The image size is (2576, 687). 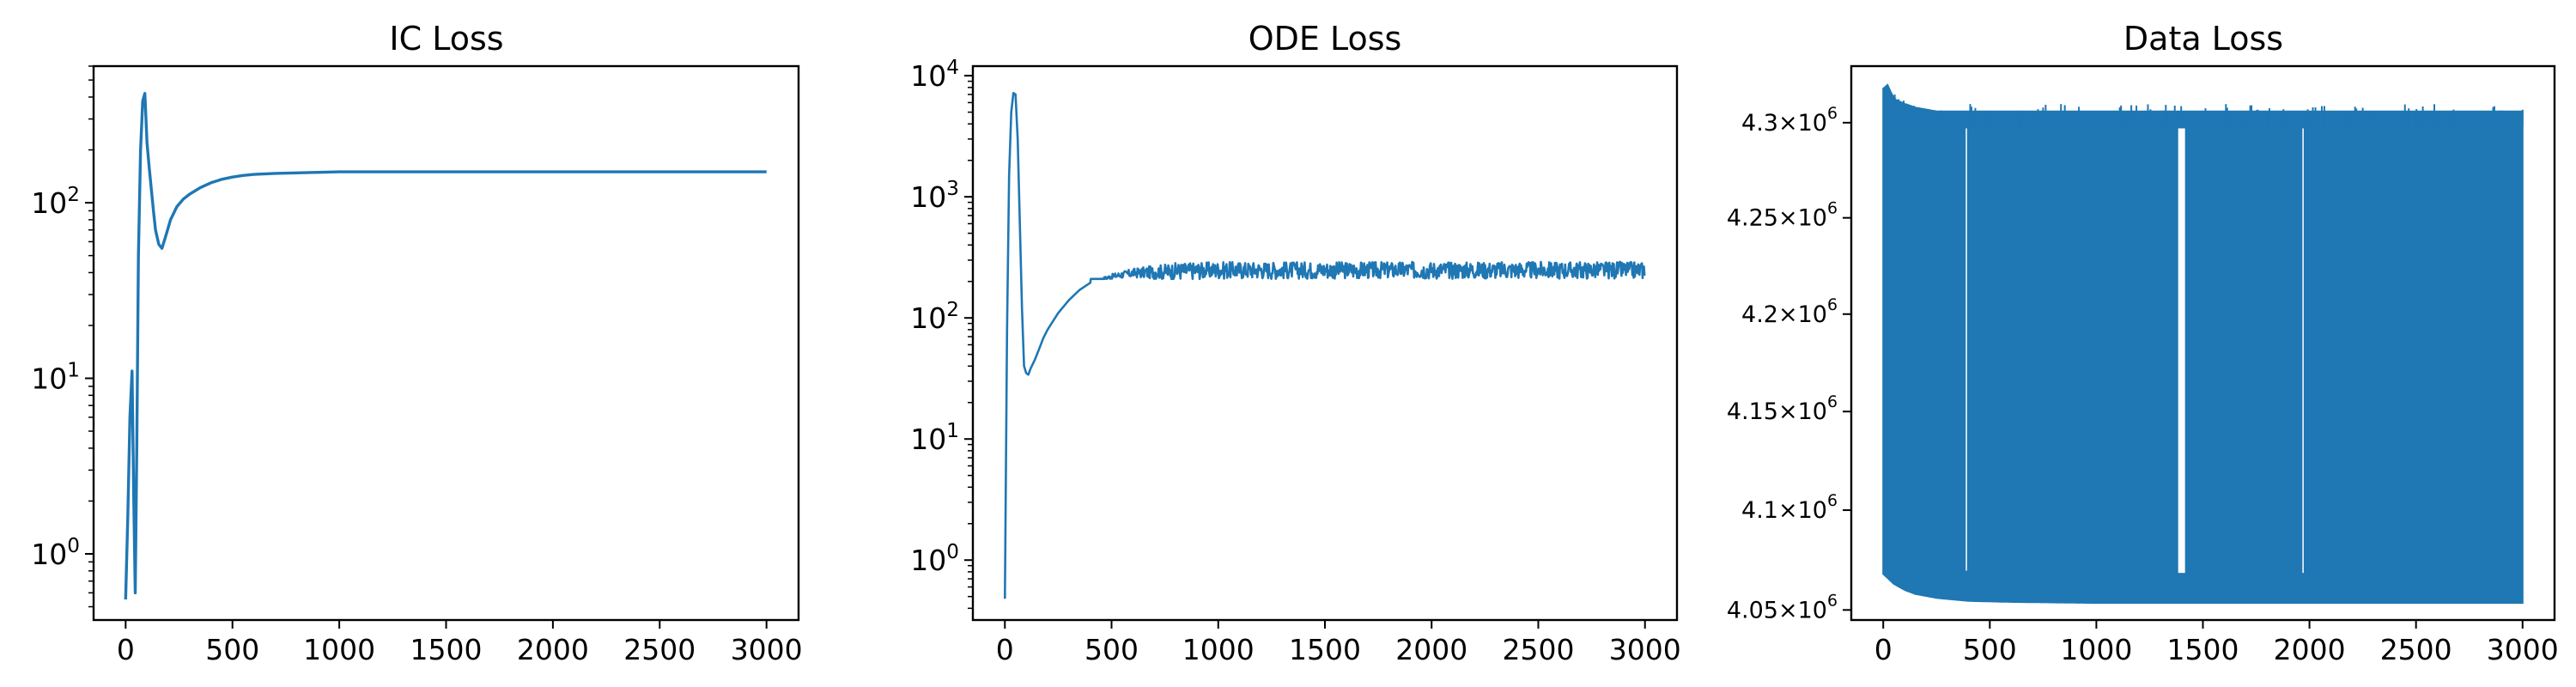 What do you see at coordinates (1790, 507) in the screenshot?
I see `y-tick-label: 4.1×10⁶` at bounding box center [1790, 507].